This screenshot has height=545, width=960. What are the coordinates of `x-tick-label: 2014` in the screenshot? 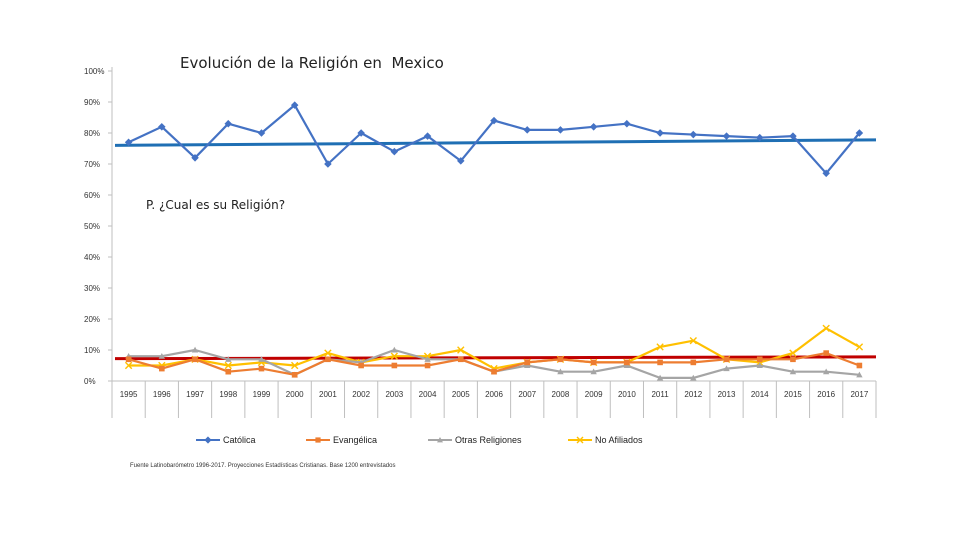 It's located at (760, 394).